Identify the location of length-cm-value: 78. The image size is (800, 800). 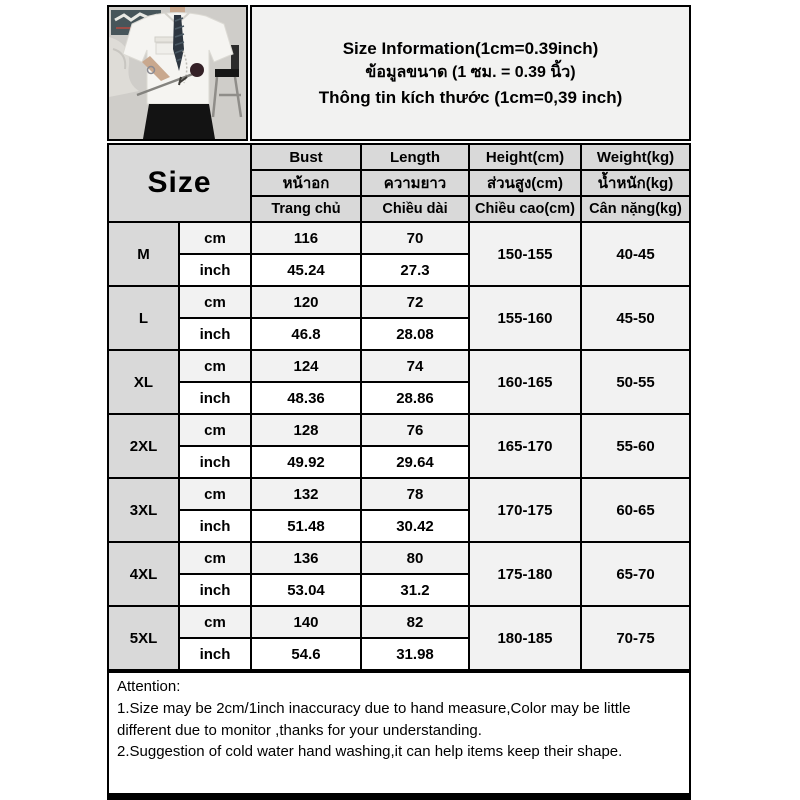
(415, 494).